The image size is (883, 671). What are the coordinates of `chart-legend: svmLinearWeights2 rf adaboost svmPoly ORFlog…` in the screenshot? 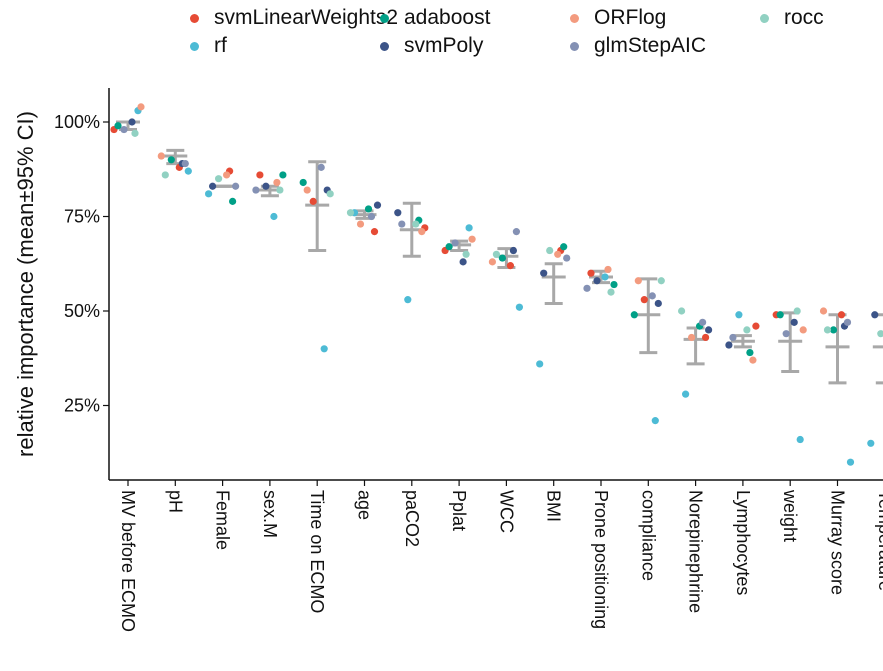 It's located at (535, 34).